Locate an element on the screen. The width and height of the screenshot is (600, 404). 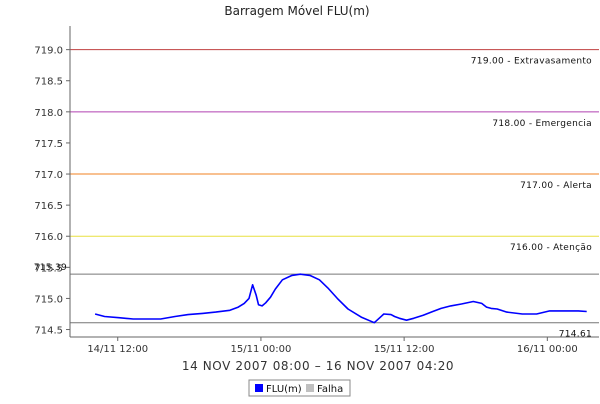
y-tick-label: 718.5 is located at coordinates (48, 82).